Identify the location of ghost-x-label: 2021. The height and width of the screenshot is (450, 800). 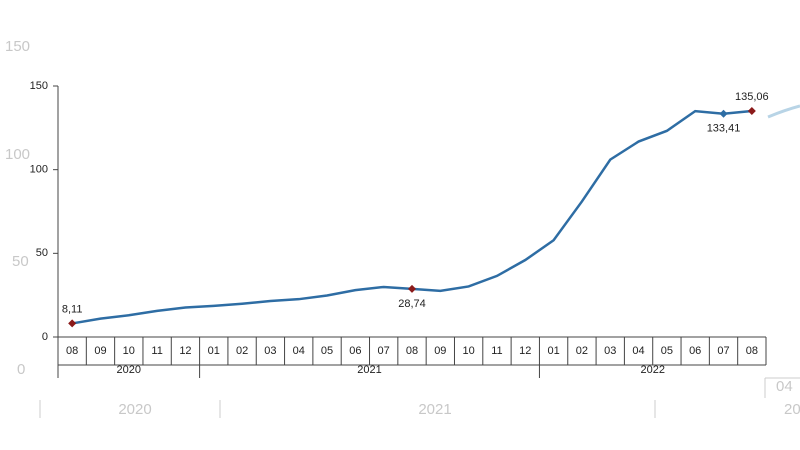
(434, 409).